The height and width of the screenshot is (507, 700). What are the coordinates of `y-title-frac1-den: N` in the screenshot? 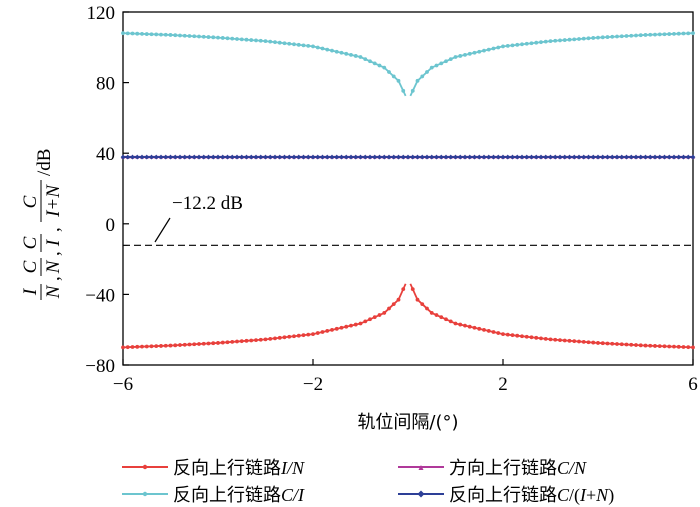 It's located at (53, 291).